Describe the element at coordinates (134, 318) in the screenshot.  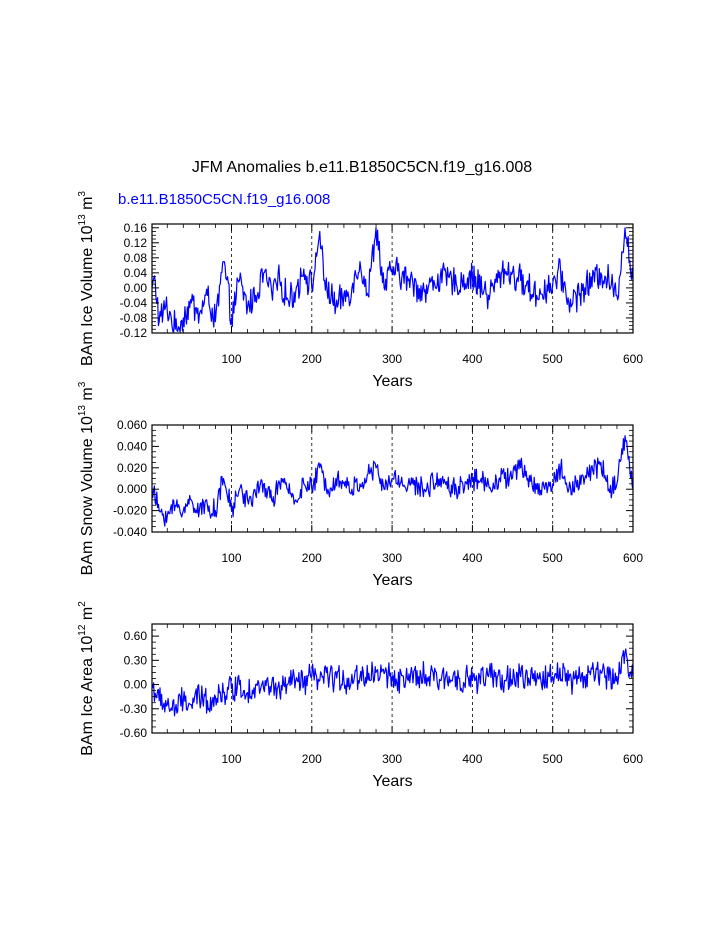
I see `y-tick-label: -0.08` at that location.